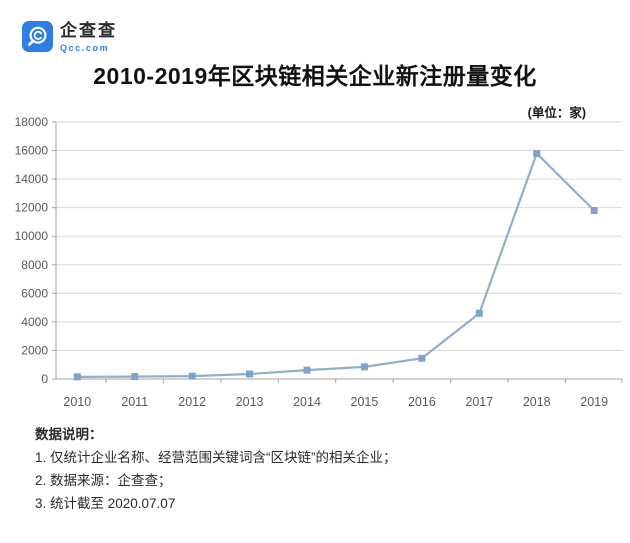 Image resolution: width=630 pixels, height=543 pixels. I want to click on x-tick-label: 2018, so click(537, 402).